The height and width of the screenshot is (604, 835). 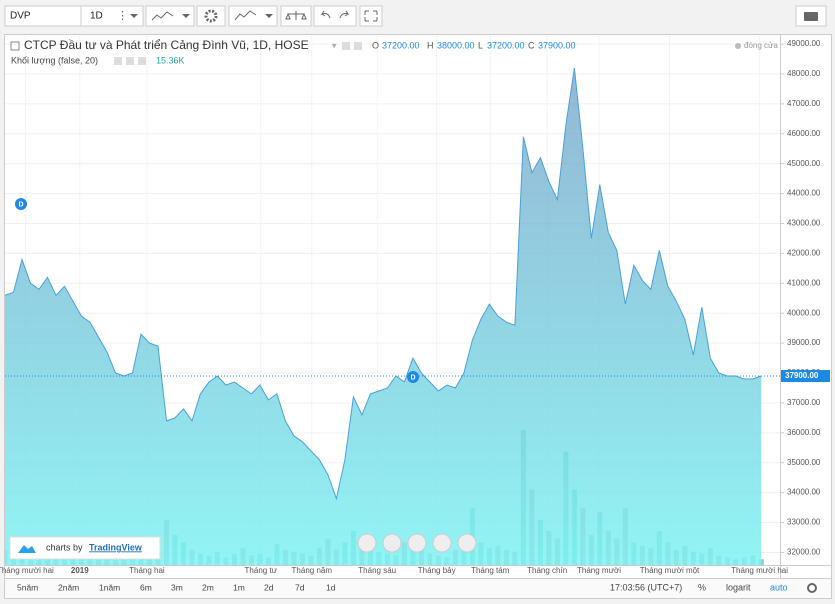 What do you see at coordinates (804, 432) in the screenshot?
I see `y-tick-label: 36000.00` at bounding box center [804, 432].